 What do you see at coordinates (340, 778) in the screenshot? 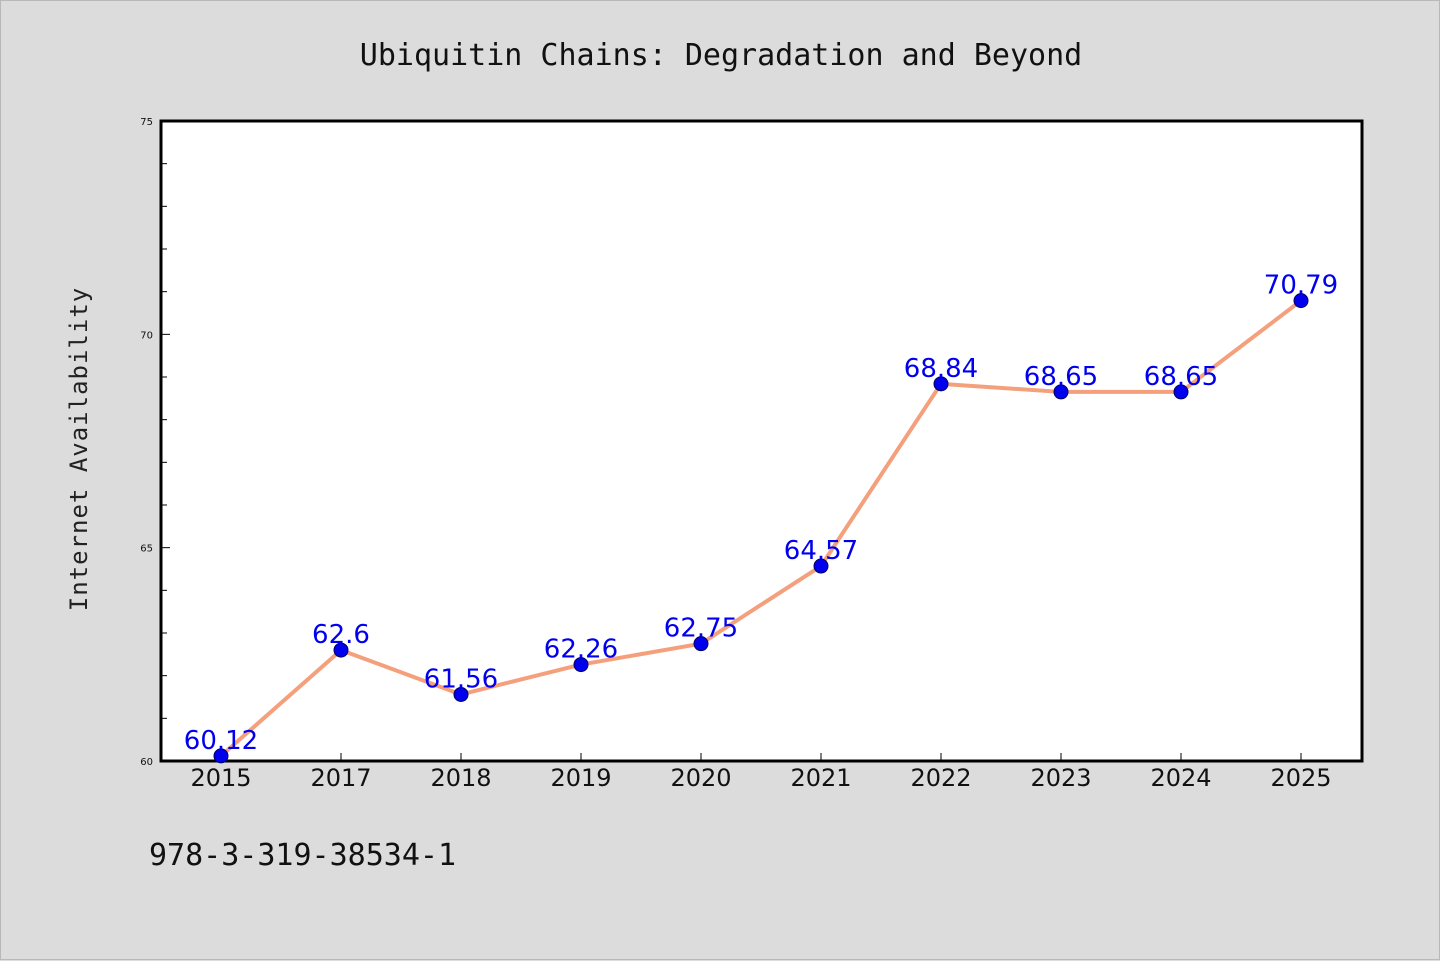
I see `x-tick-label: 2017` at bounding box center [340, 778].